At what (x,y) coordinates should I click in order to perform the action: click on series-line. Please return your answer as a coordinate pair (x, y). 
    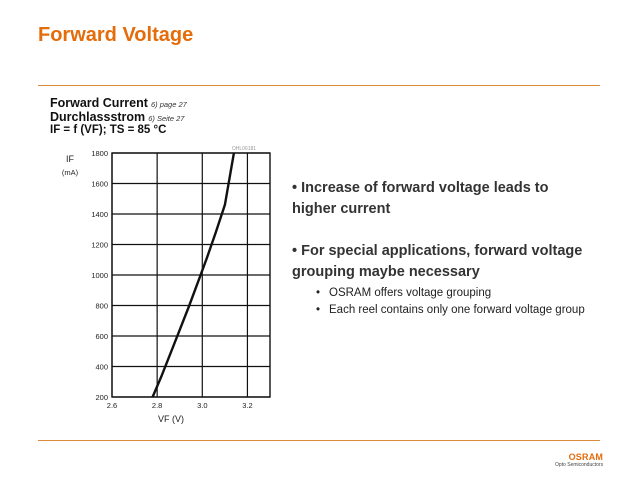
    Looking at the image, I should click on (193, 275).